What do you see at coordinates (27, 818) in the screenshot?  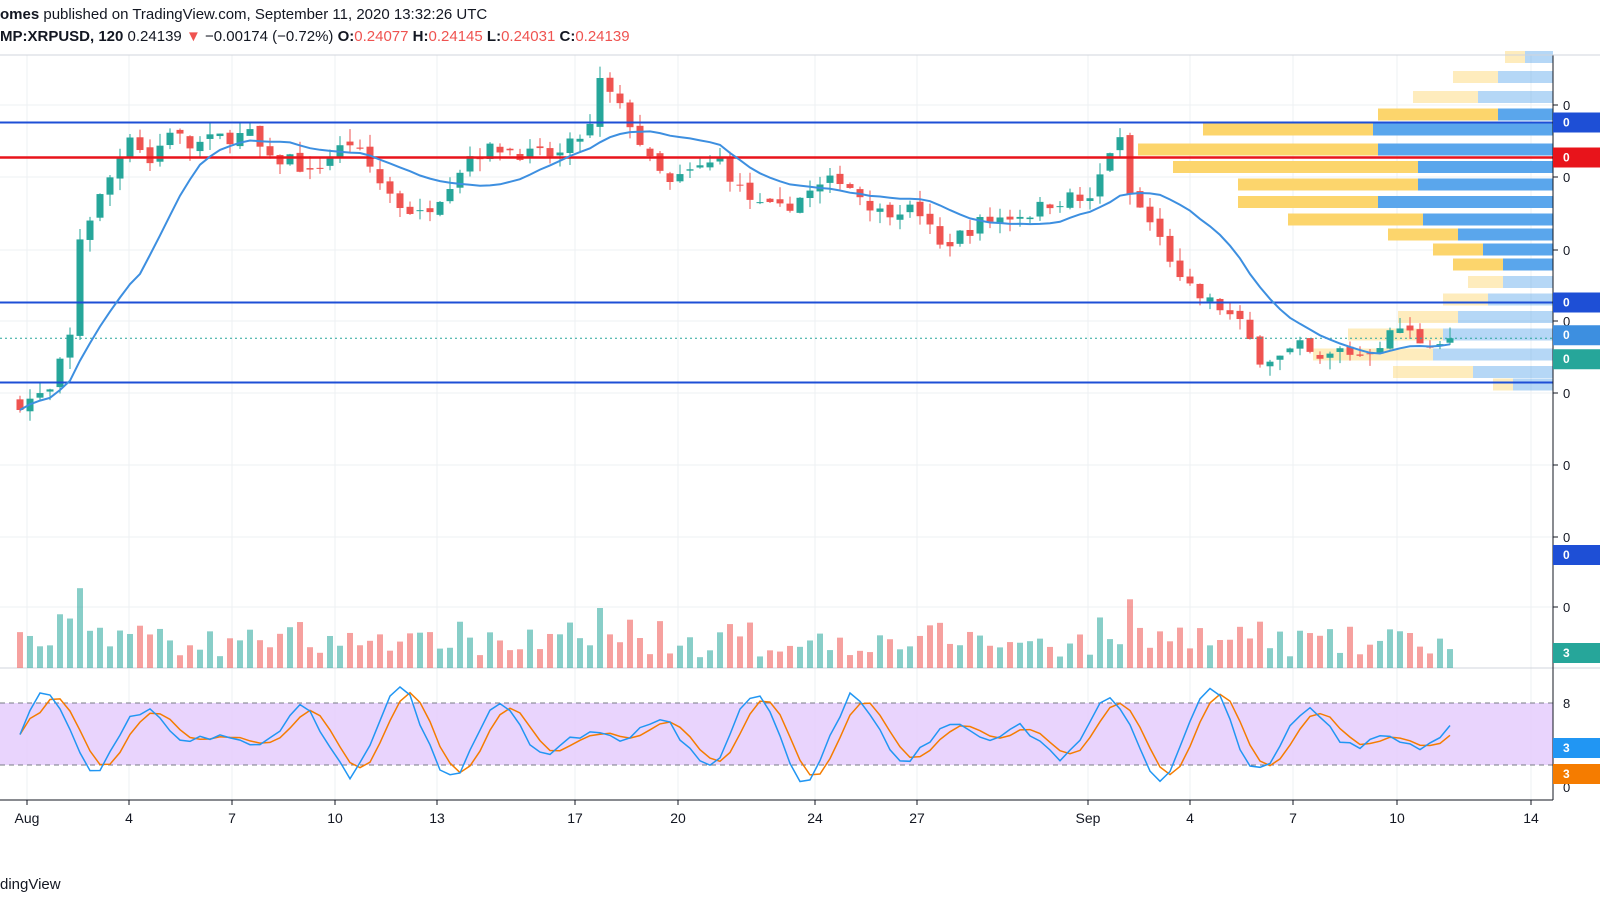 I see `x-tick-label: Aug` at bounding box center [27, 818].